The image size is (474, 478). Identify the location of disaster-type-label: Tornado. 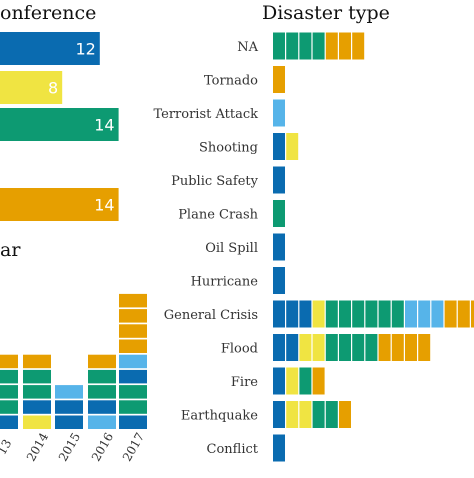
(231, 81).